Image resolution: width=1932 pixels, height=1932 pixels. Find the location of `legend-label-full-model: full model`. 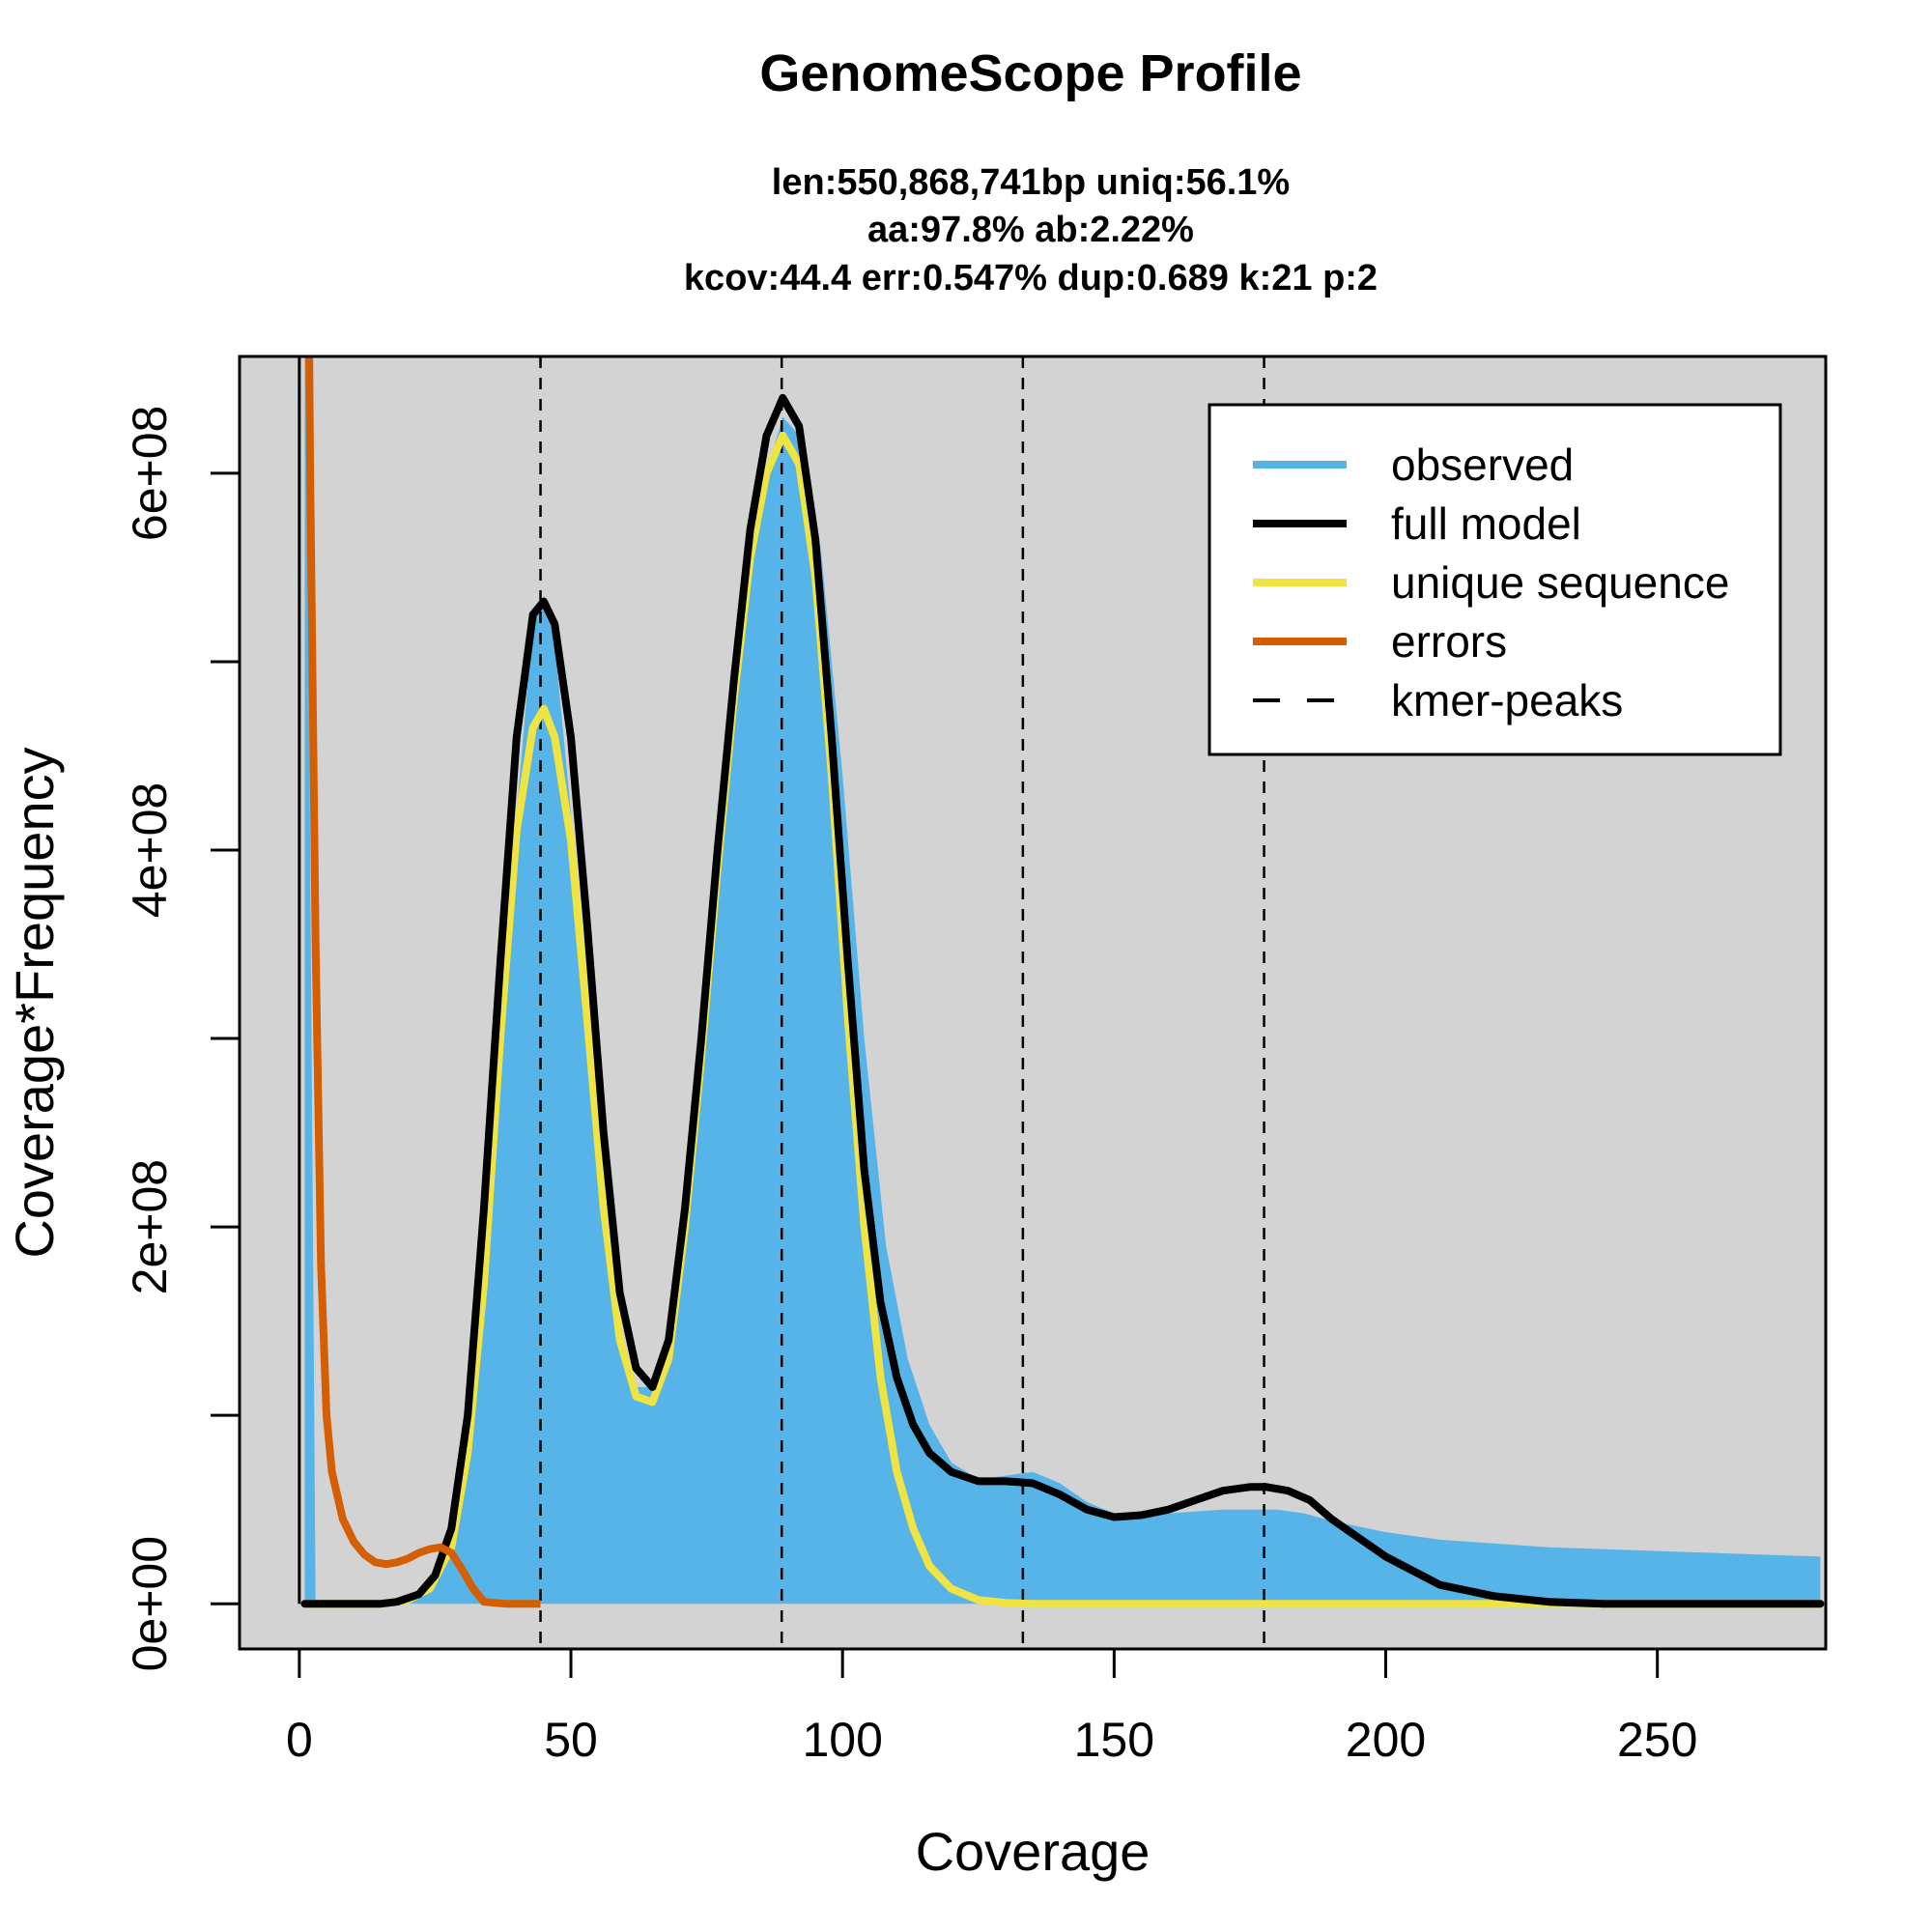

legend-label-full-model: full model is located at coordinates (1486, 523).